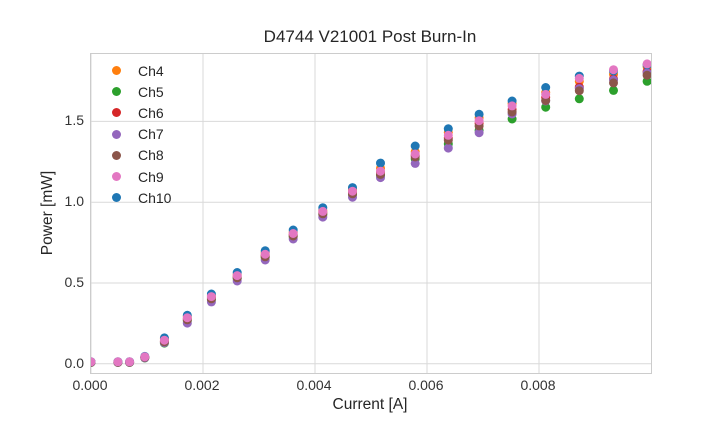  What do you see at coordinates (202, 385) in the screenshot?
I see `x-tick-label: 0.002` at bounding box center [202, 385].